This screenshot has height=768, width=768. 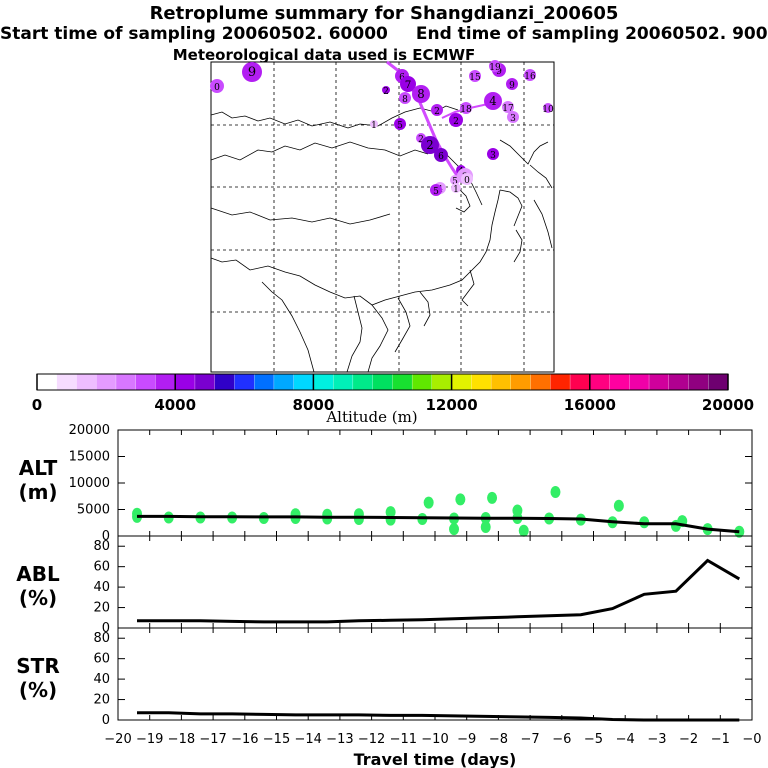 What do you see at coordinates (371, 739) in the screenshot?
I see `x-tick-label: −12` at bounding box center [371, 739].